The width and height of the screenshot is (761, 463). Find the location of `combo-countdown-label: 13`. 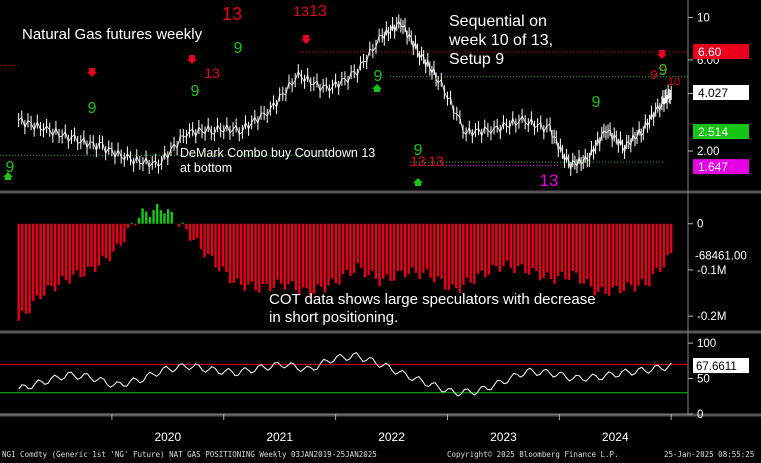

combo-countdown-label: 13 is located at coordinates (549, 180).